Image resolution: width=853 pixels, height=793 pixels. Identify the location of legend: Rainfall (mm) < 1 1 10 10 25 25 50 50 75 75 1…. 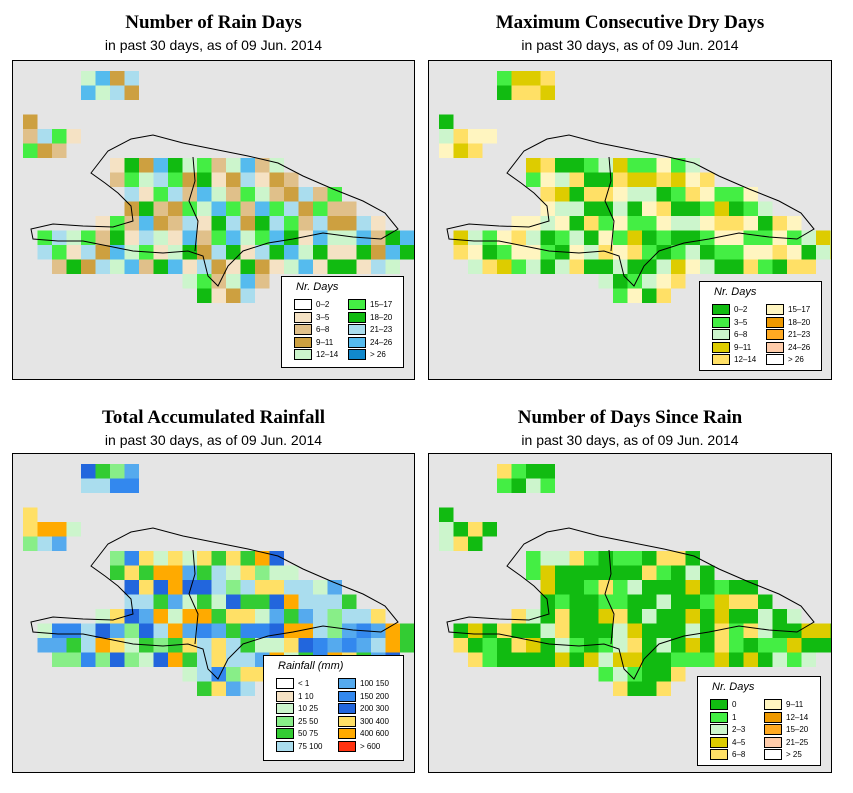
(333, 708).